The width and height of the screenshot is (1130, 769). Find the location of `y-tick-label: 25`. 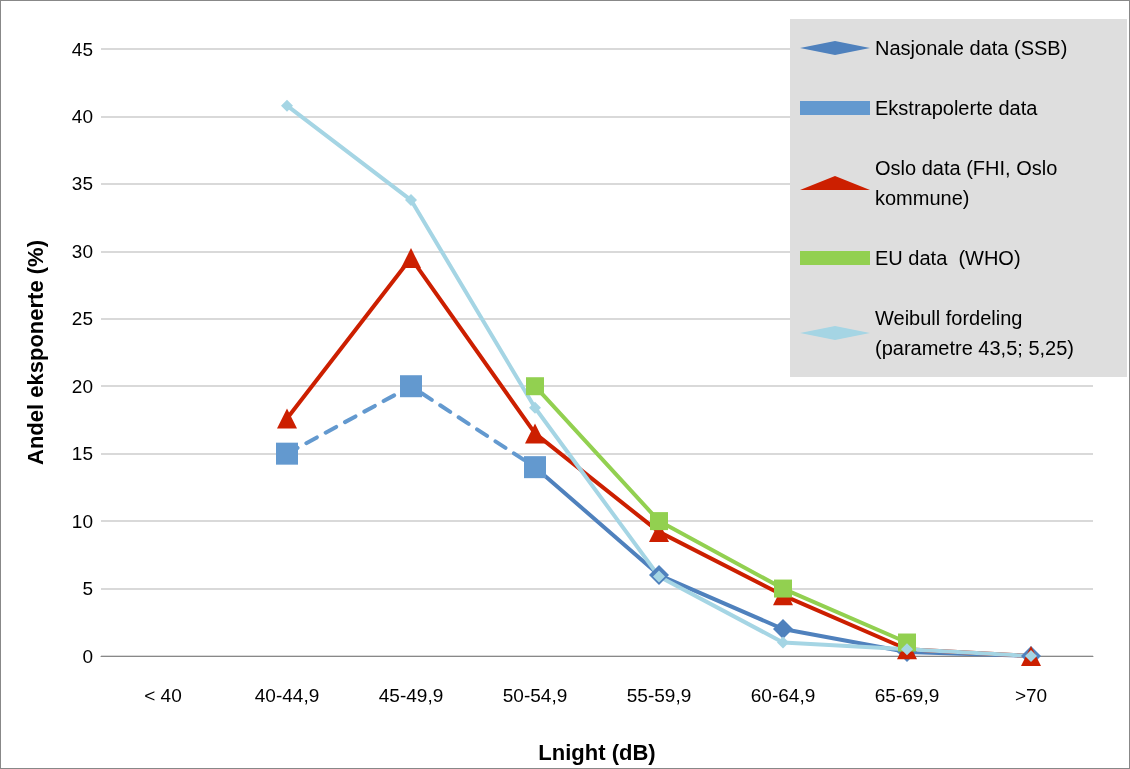

y-tick-label: 25 is located at coordinates (82, 319).